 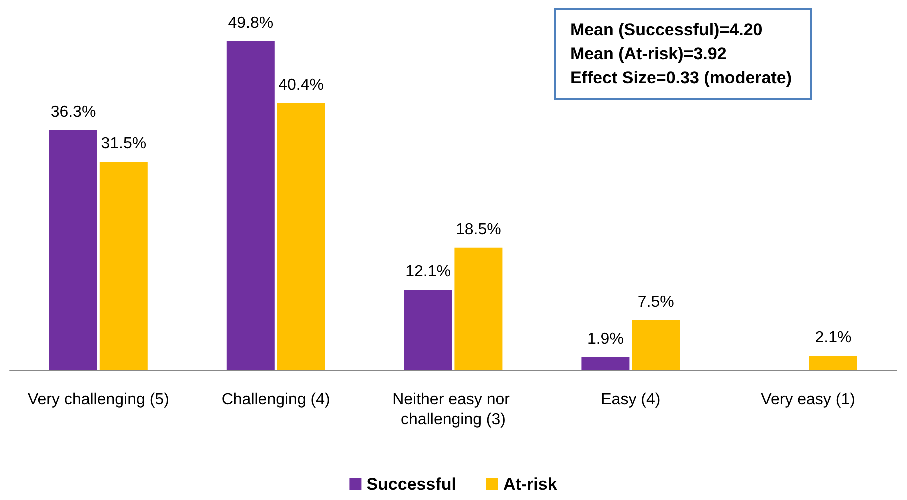 I want to click on data-label: 31.5%, so click(x=124, y=144).